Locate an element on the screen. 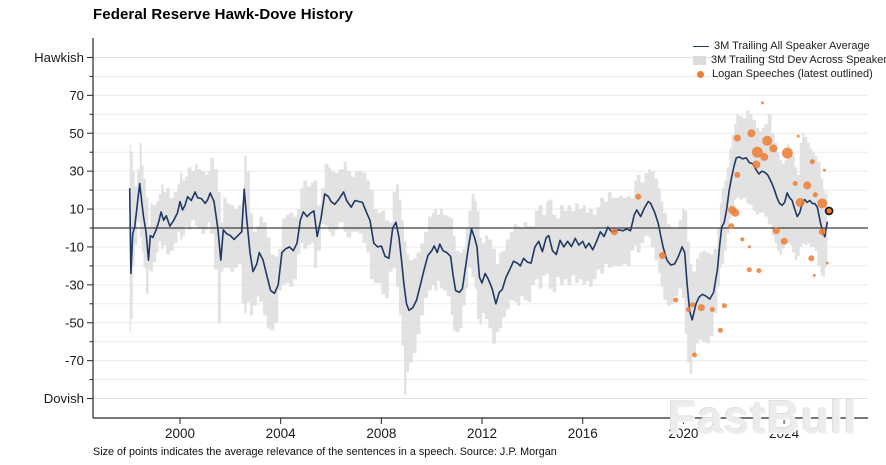 The height and width of the screenshot is (465, 886). legend-item-std-dev-band: 3M Trailing Std Dev Across Speakers is located at coordinates (789, 60).